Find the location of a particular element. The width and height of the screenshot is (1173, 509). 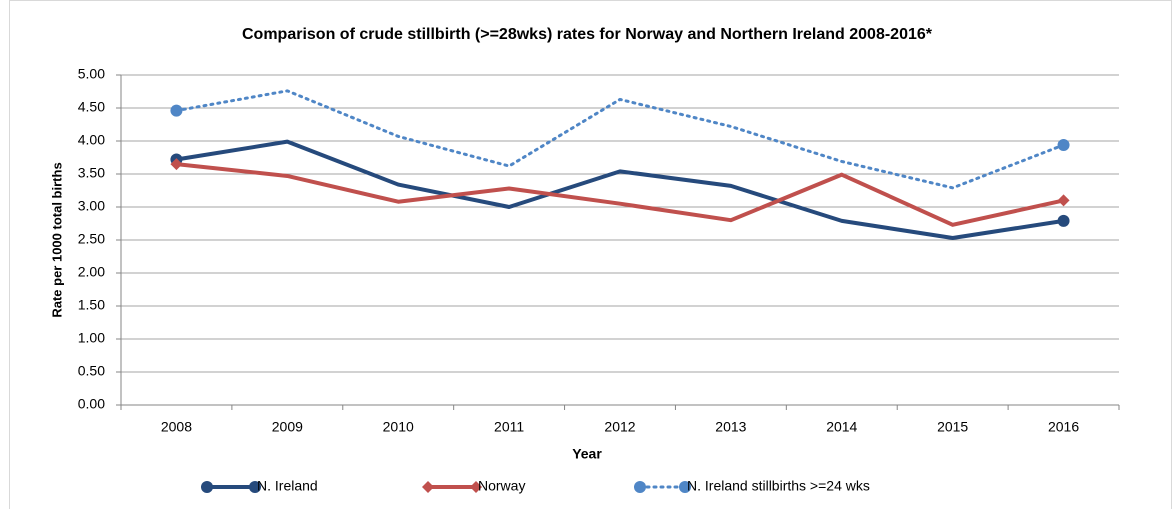

y-tick-label: 2.00 is located at coordinates (91, 272).